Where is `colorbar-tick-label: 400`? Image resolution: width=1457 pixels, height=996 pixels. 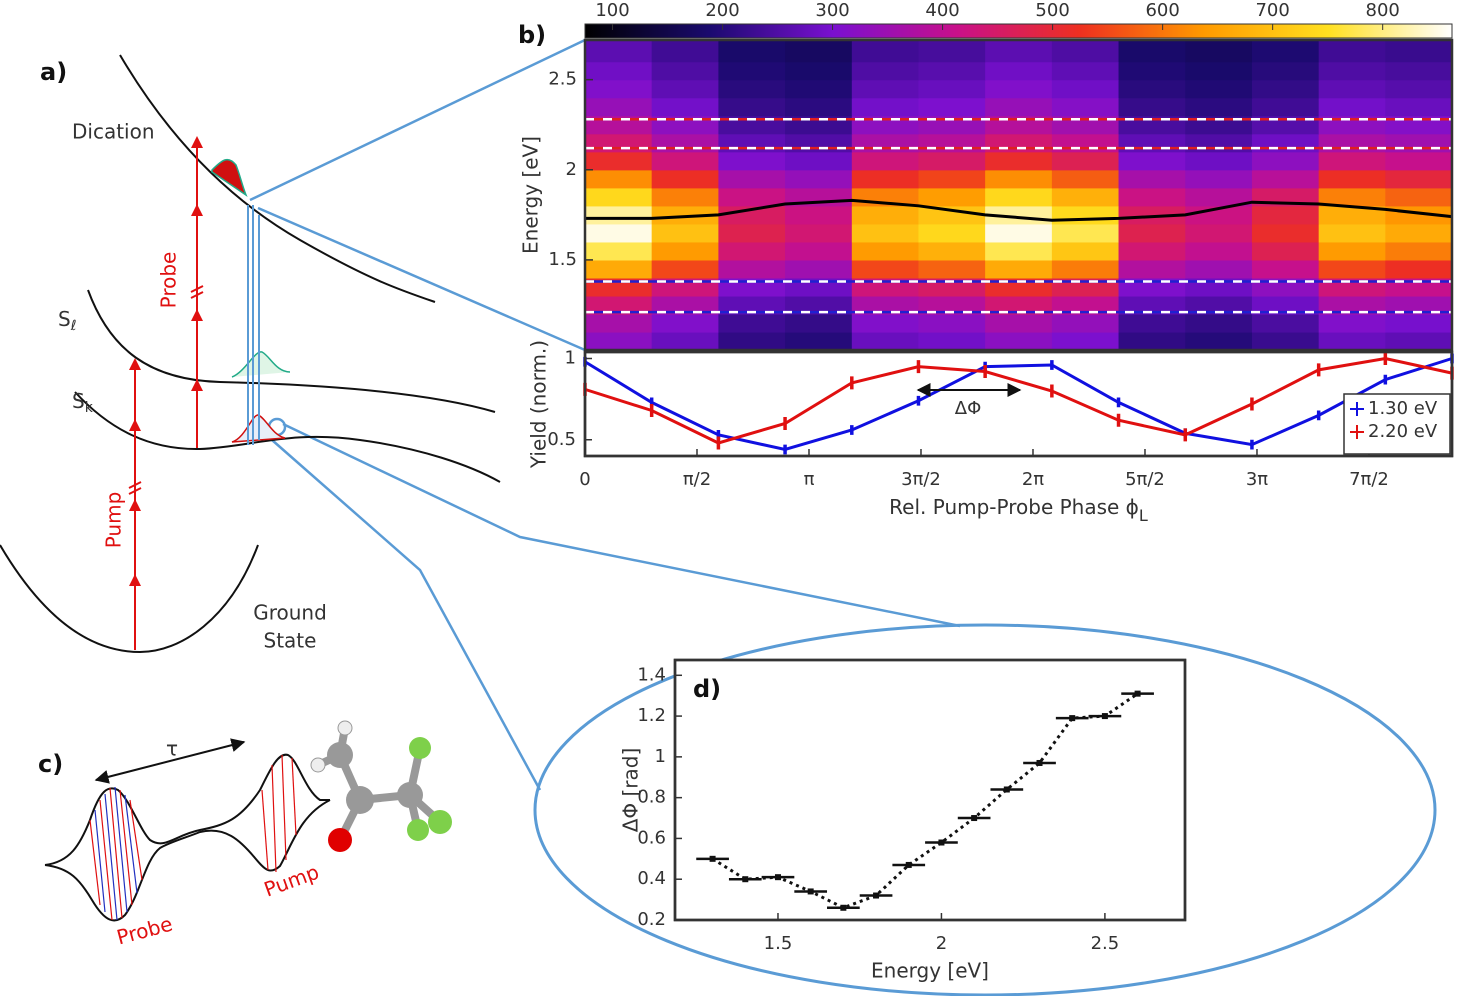
colorbar-tick-label: 400 is located at coordinates (942, 10).